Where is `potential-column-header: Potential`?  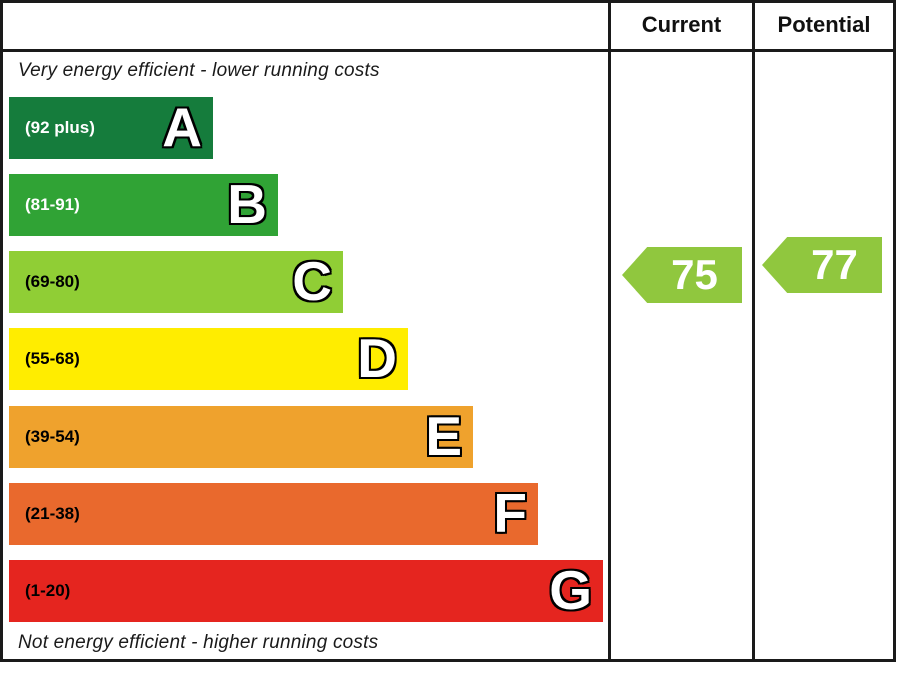 potential-column-header: Potential is located at coordinates (824, 24).